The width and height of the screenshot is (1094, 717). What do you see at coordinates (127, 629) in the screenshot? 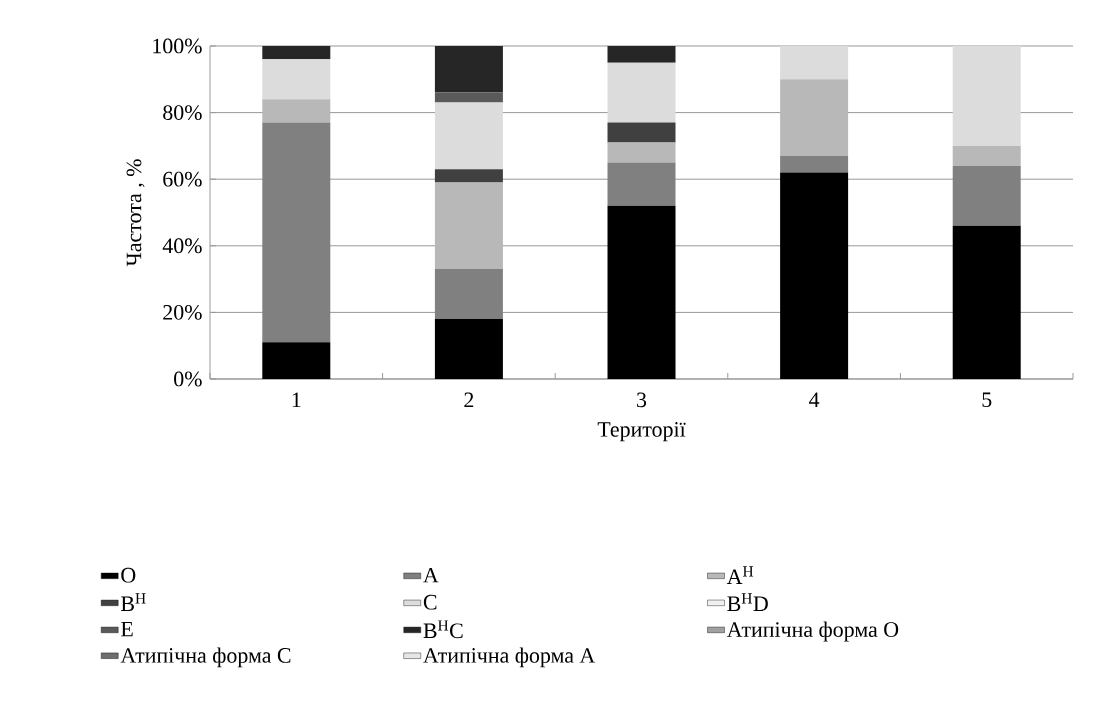
I see `legend-label: E` at bounding box center [127, 629].